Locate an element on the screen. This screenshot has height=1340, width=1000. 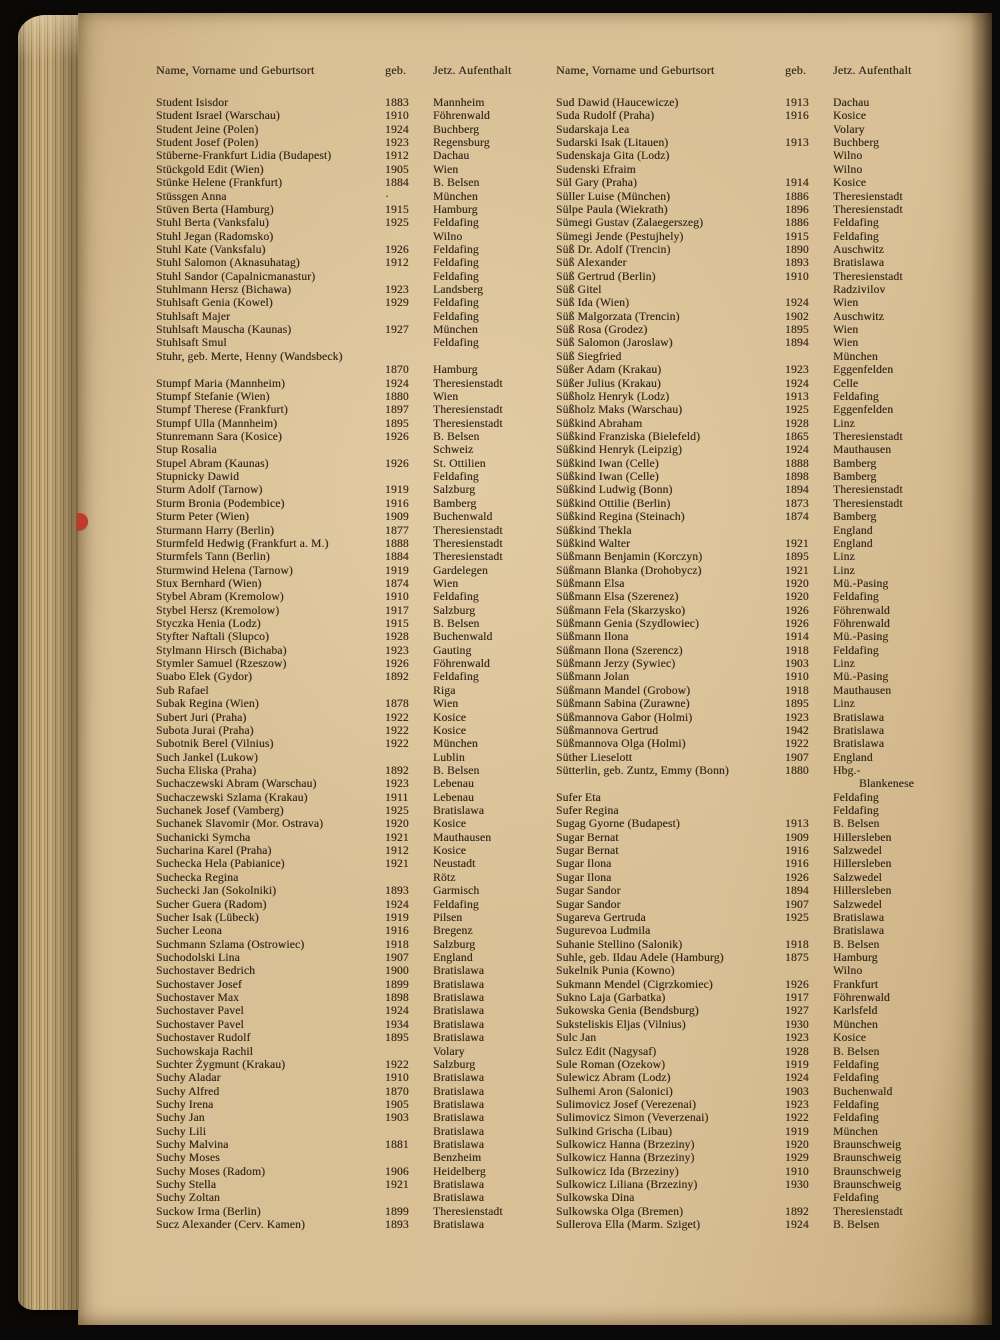
entry-name: Stückgold Edit (Wien) is located at coordinates (210, 169).